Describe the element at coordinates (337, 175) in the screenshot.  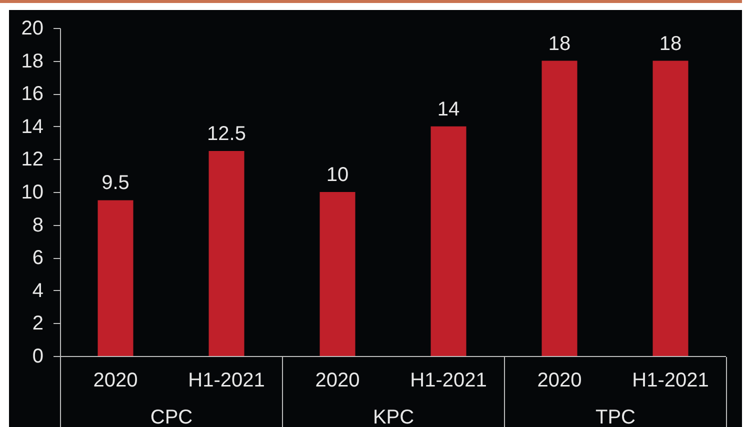
I see `data-label: 10` at that location.